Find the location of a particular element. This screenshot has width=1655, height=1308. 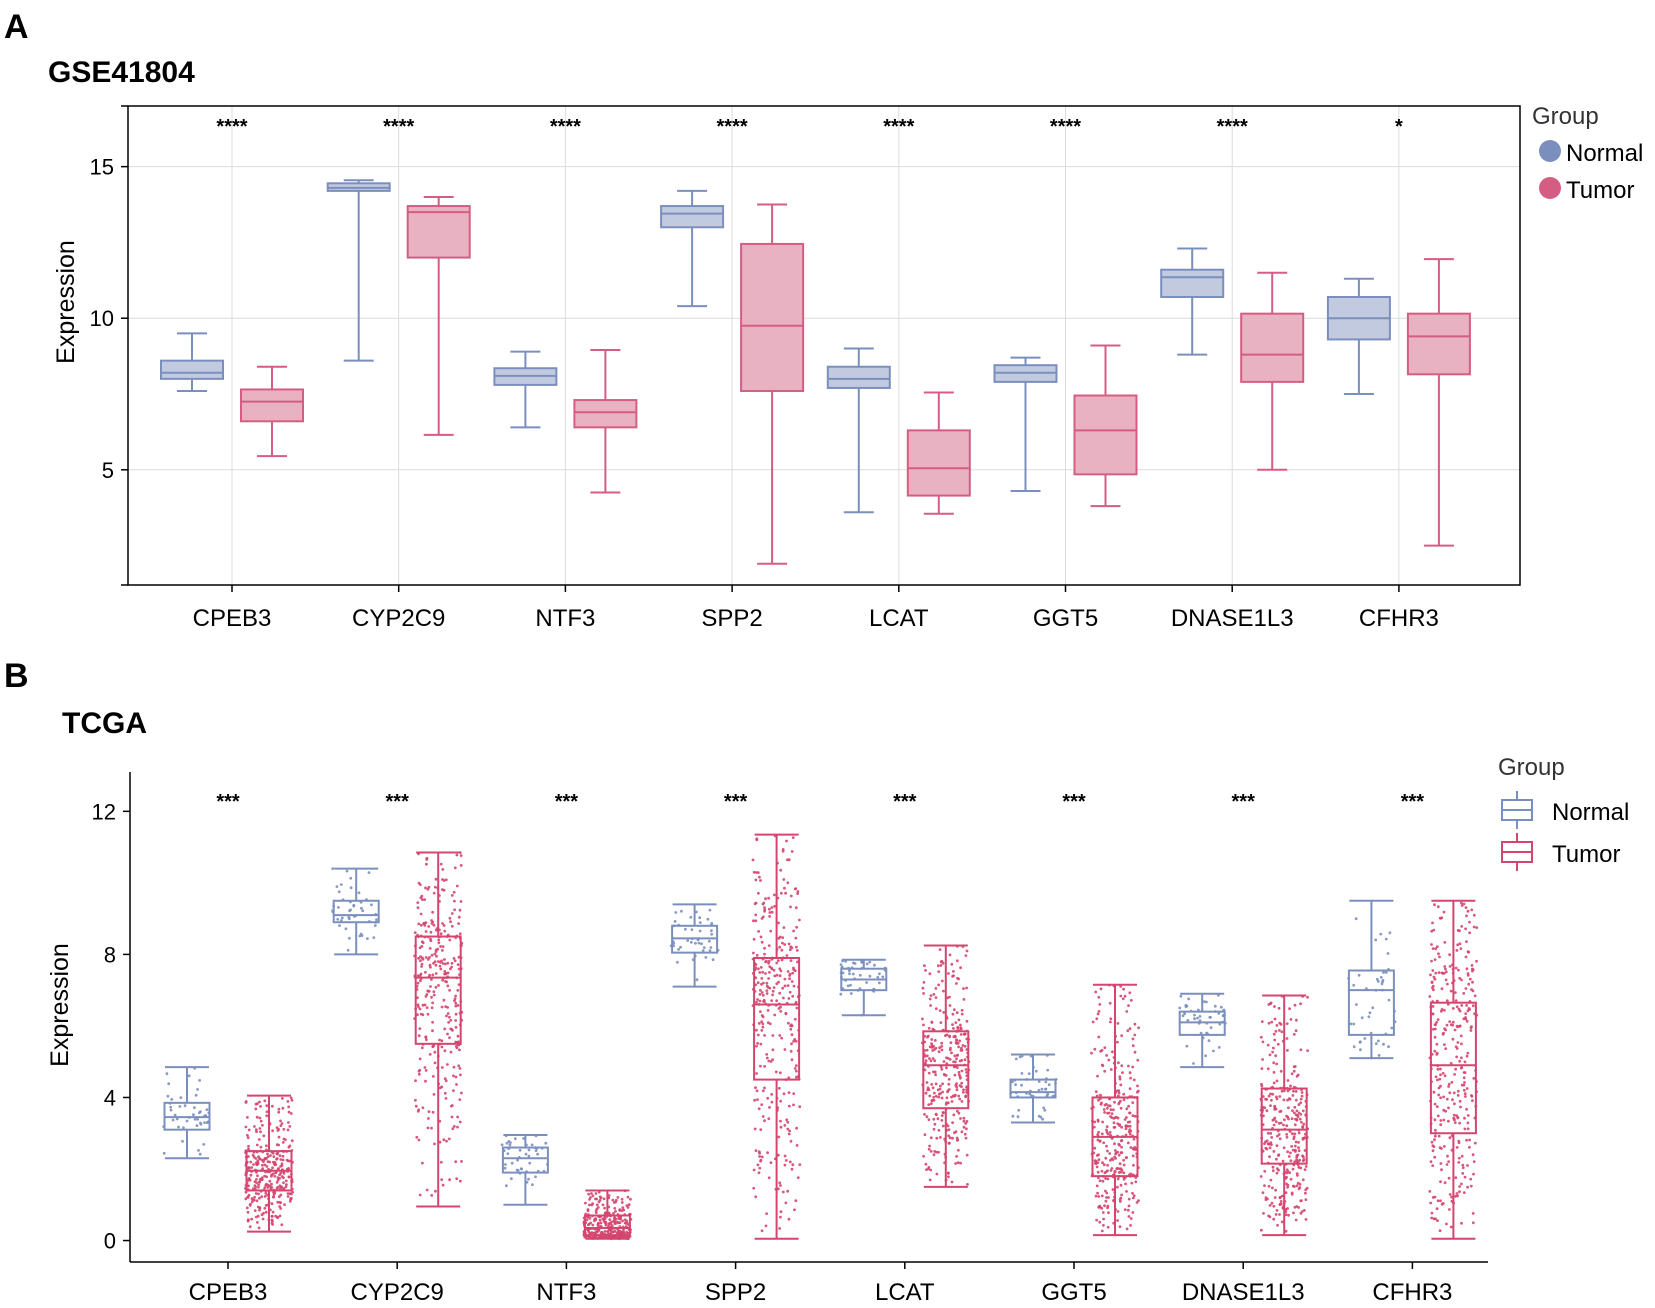

panel-b-normal-cyp2c9-point is located at coordinates (375, 925).